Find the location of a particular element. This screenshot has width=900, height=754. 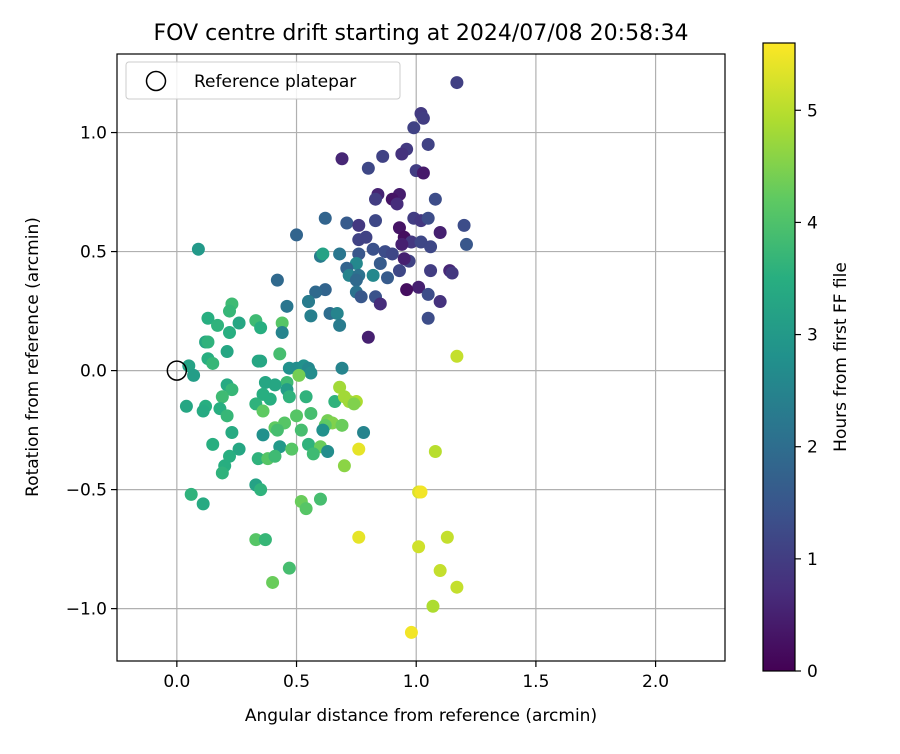

y-axis-label: Rotation from reference (arcmin) is located at coordinates (33, 357).